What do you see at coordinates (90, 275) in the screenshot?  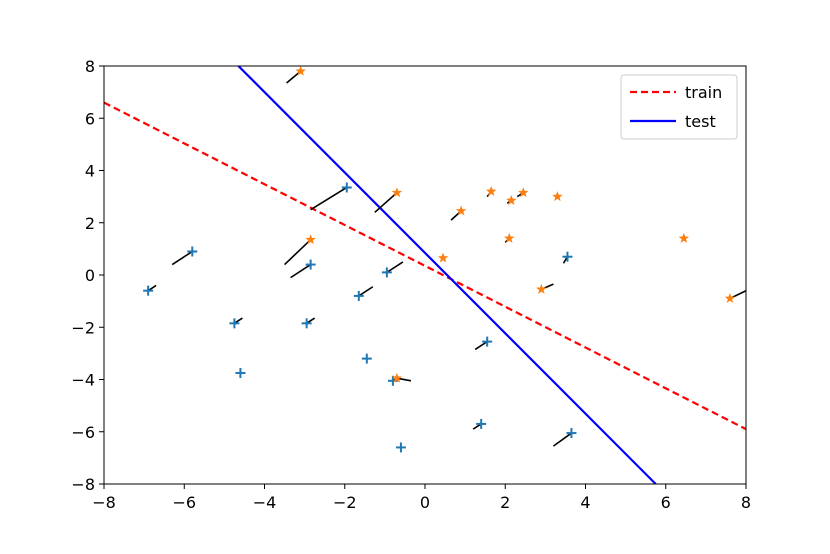 I see `y-tick-label: 0` at bounding box center [90, 275].